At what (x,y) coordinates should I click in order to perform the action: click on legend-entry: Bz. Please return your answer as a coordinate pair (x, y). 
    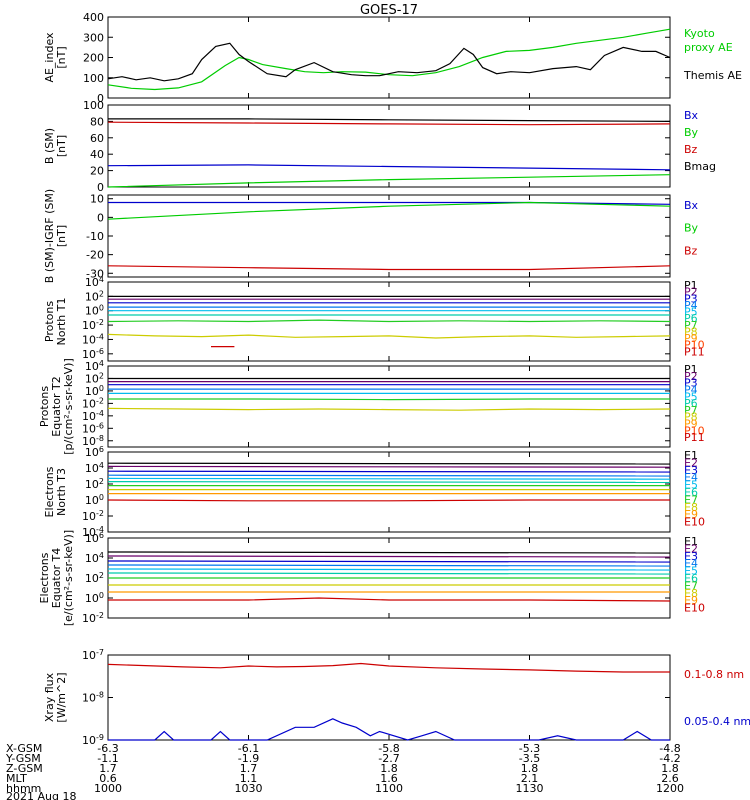
    Looking at the image, I should click on (691, 250).